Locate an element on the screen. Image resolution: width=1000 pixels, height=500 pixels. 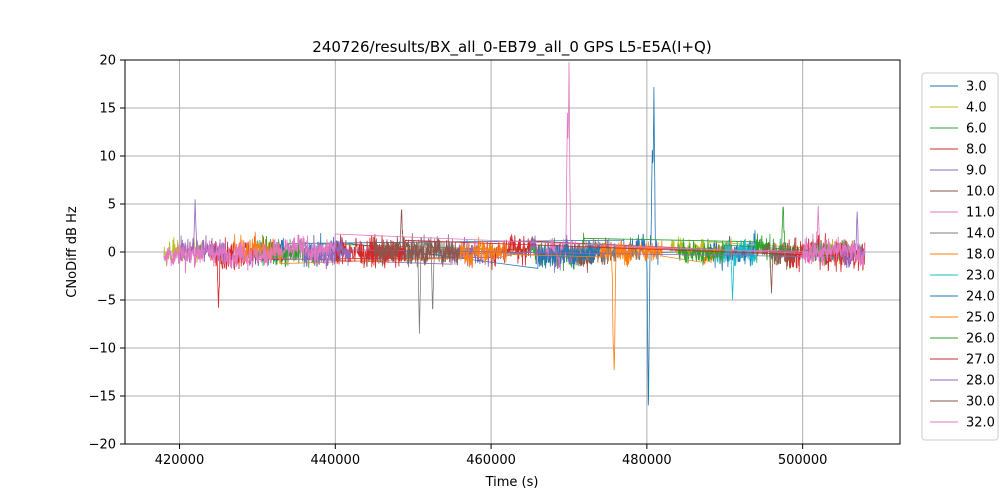
legend-label: 32.0 is located at coordinates (980, 423).